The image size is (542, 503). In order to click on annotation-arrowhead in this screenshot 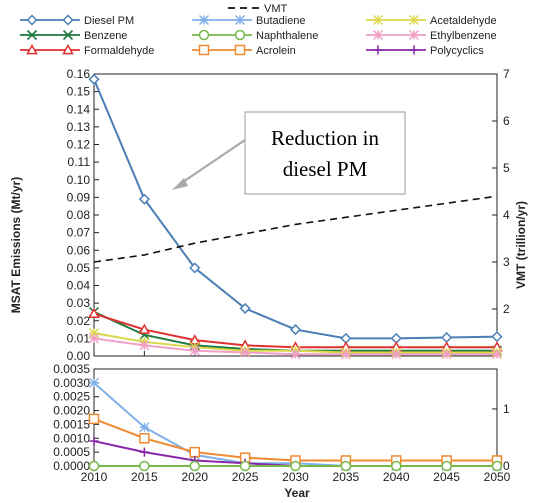, I will do `click(180, 184)`.